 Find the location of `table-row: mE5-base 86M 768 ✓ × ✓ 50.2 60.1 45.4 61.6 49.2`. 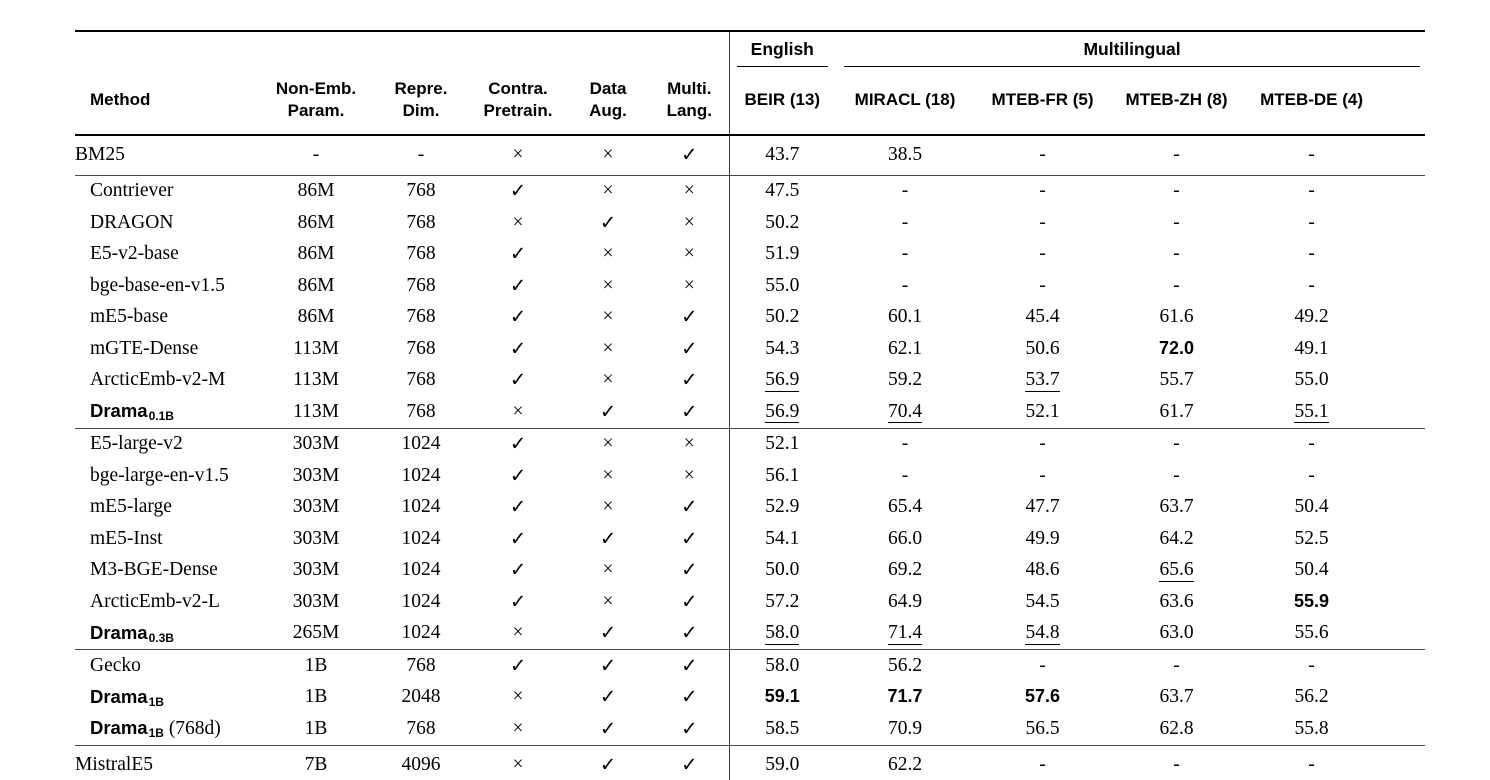

table-row: mE5-base 86M 768 ✓ × ✓ 50.2 60.1 45.4 61.6 49.2 is located at coordinates (750, 317).